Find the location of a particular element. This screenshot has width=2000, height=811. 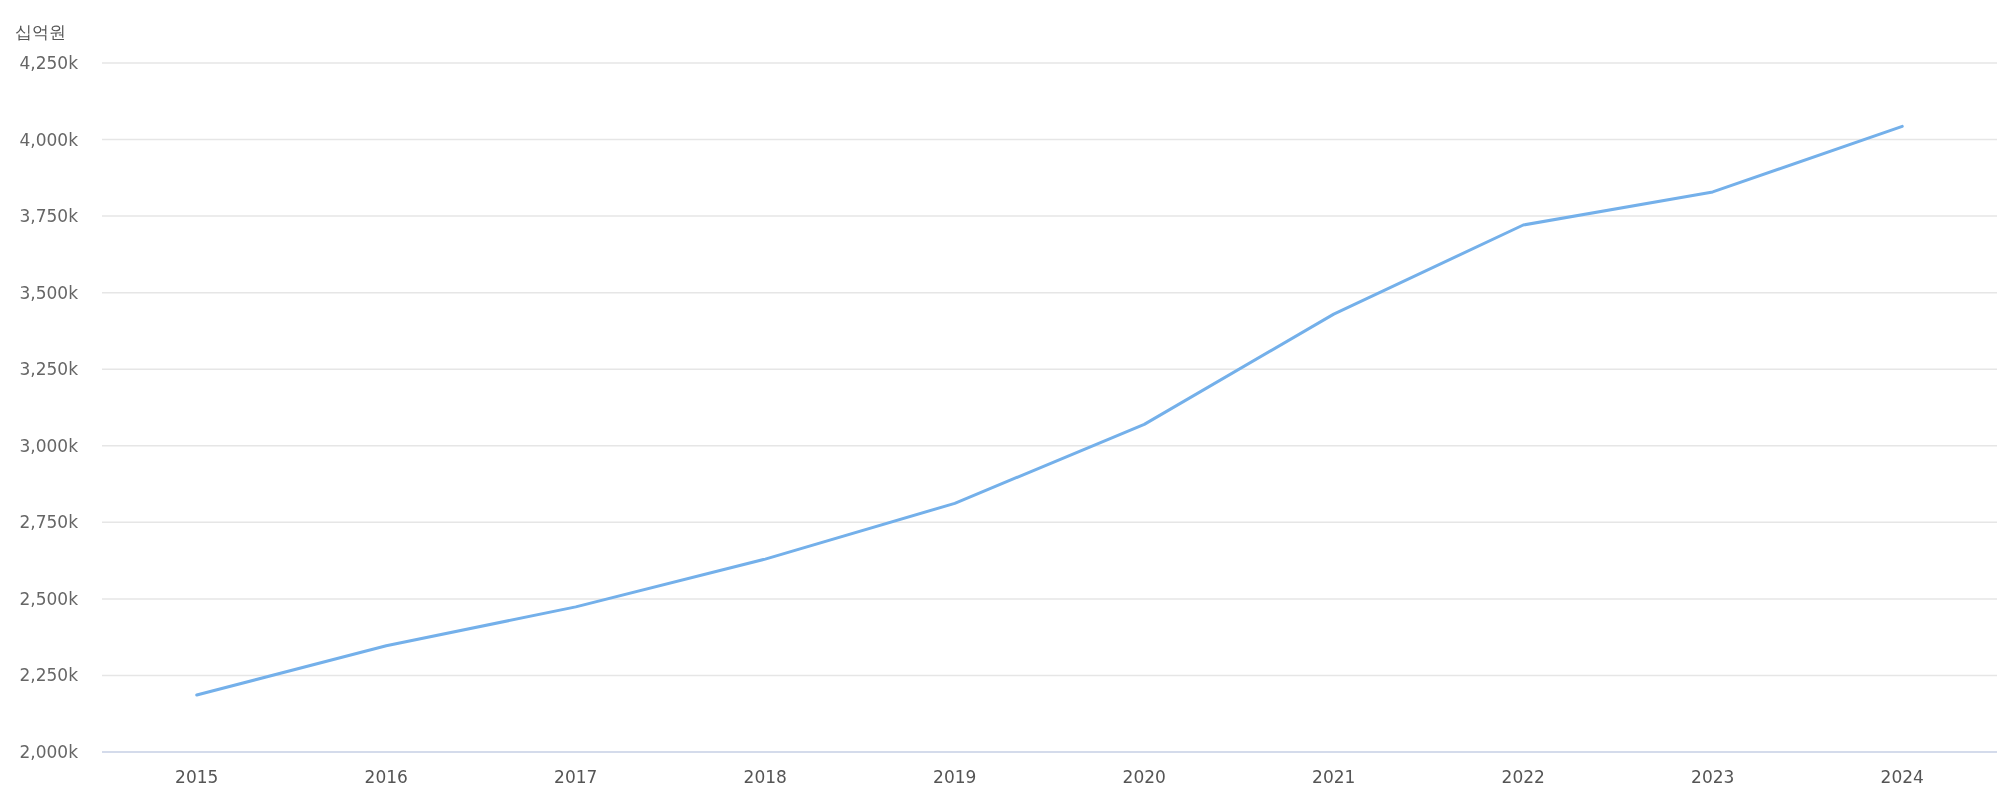

y-tick-label: 4,000k is located at coordinates (49, 139).